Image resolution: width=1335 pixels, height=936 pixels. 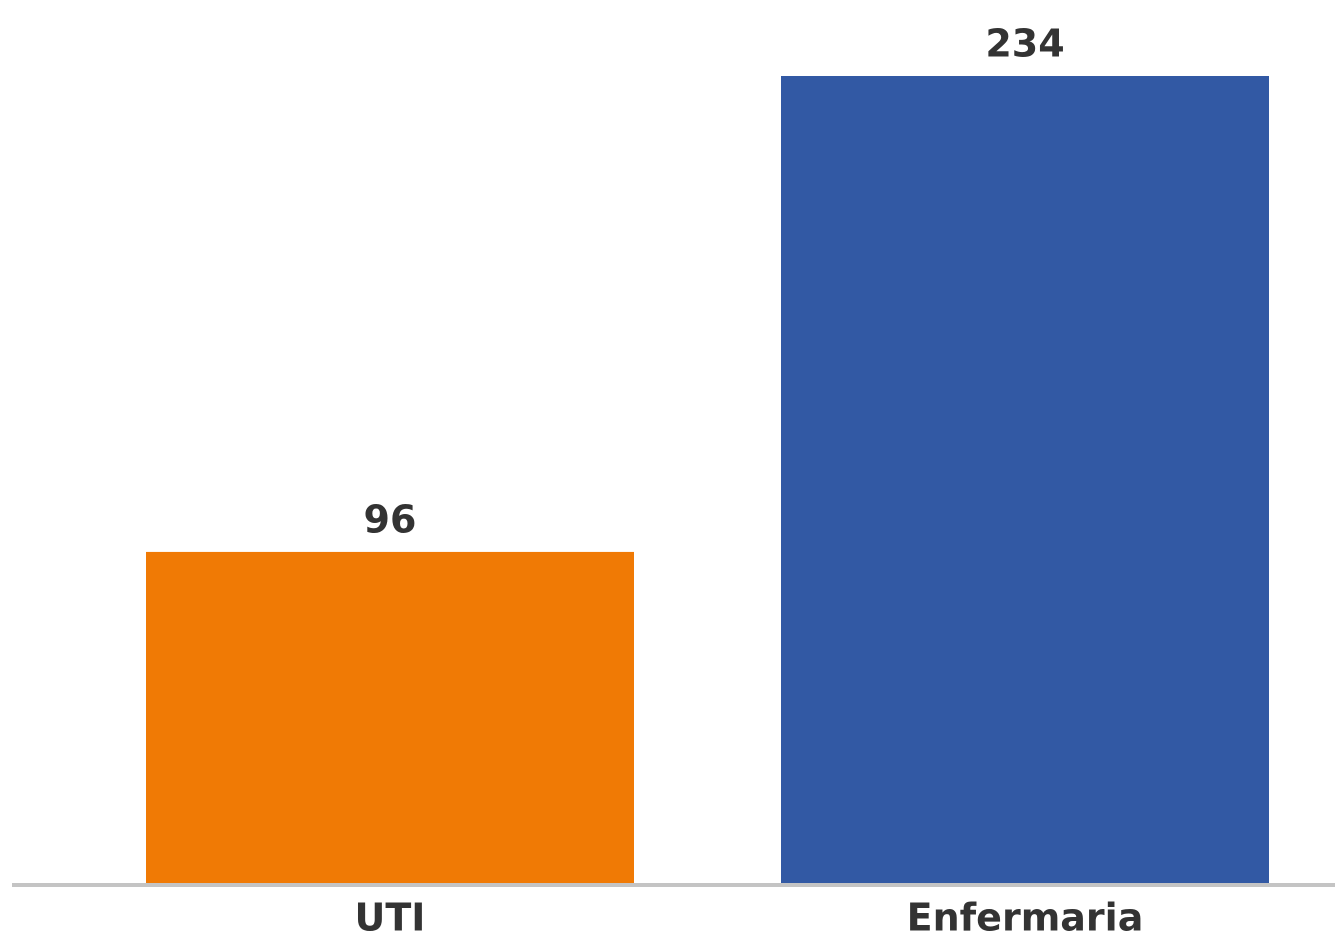 I want to click on x-tick-label: UTI, so click(x=390, y=916).